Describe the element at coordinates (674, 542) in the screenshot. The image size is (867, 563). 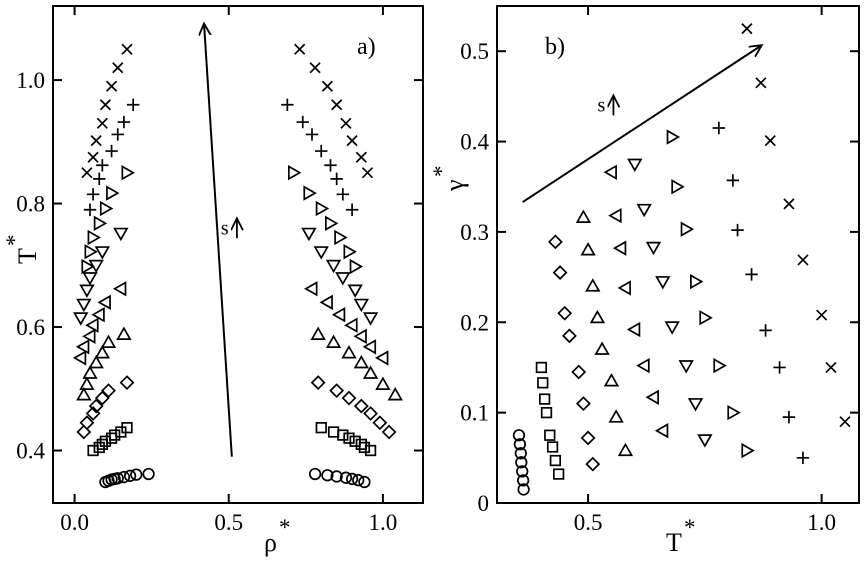
I see `panel-b-x-axis-label: T` at that location.